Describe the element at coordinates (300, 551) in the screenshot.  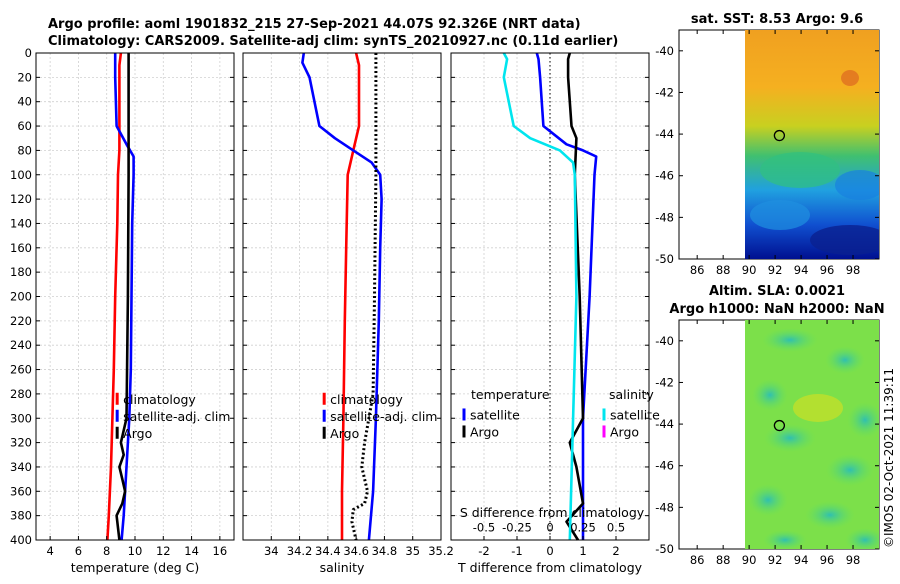
I see `x-tick-label: 34.2` at that location.